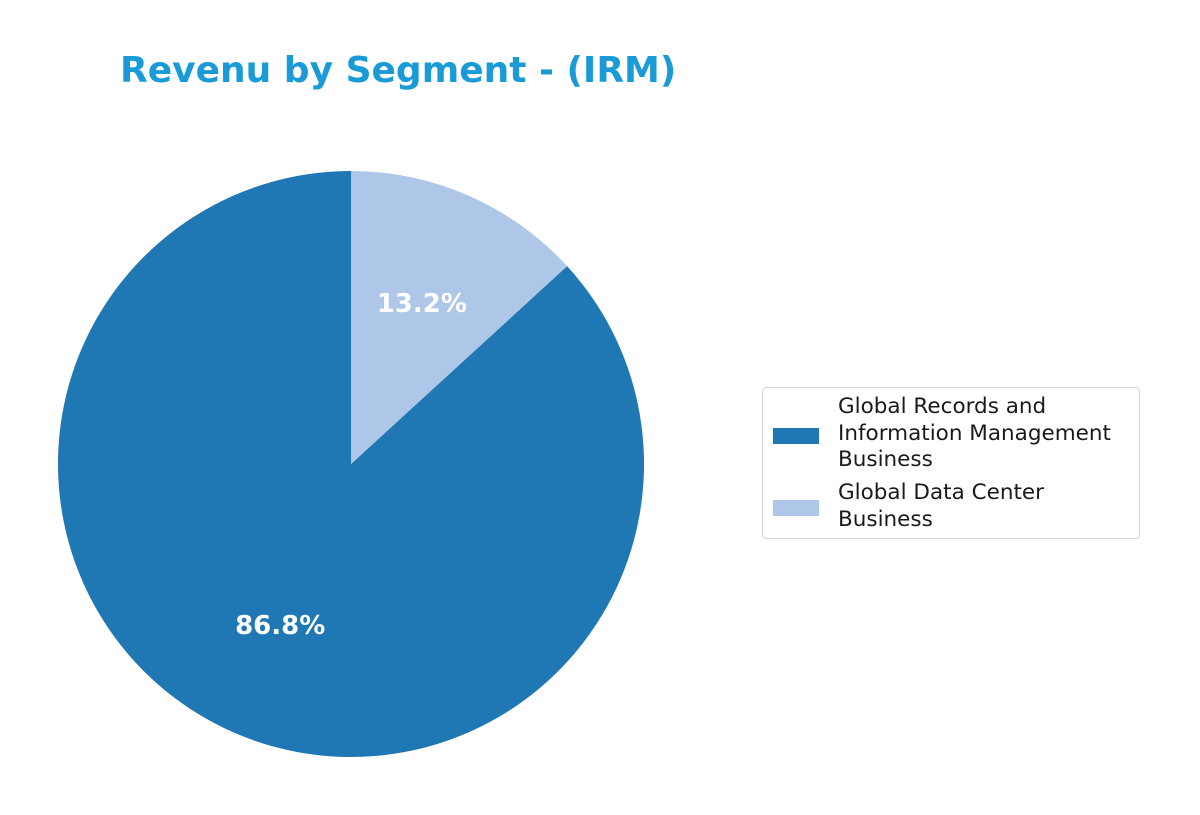 The image size is (1200, 815). I want to click on slice-label-data-center: 13.2%, so click(422, 304).